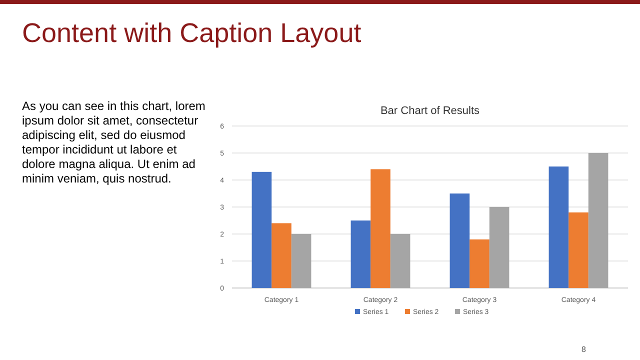 The height and width of the screenshot is (360, 640). Describe the element at coordinates (584, 349) in the screenshot. I see `text: 8` at that location.